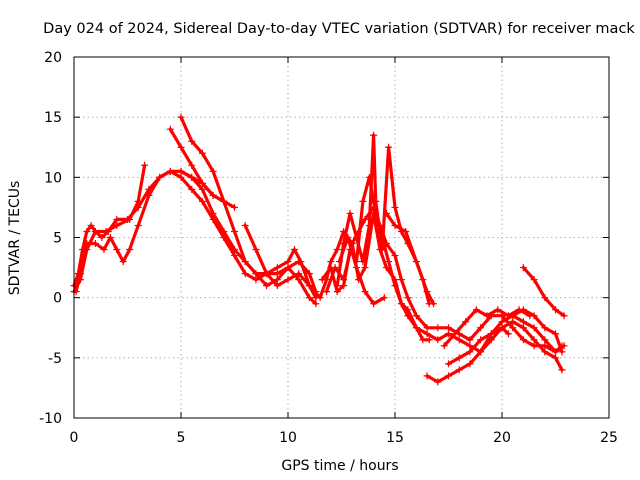 Image resolution: width=640 pixels, height=480 pixels. Describe the element at coordinates (53, 118) in the screenshot. I see `y-tick-label: 15` at that location.